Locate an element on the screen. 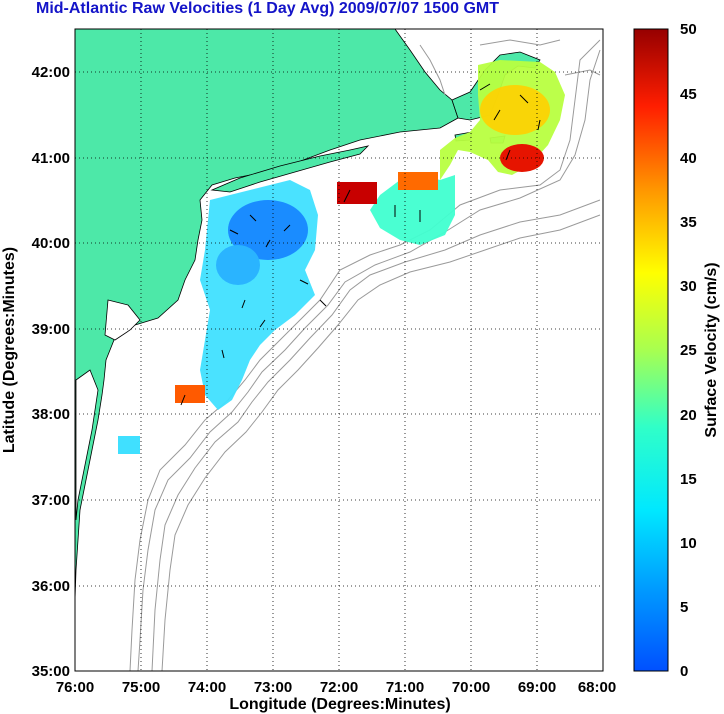 This screenshot has width=724, height=714. colorbar-tick-label: 30 is located at coordinates (688, 286).